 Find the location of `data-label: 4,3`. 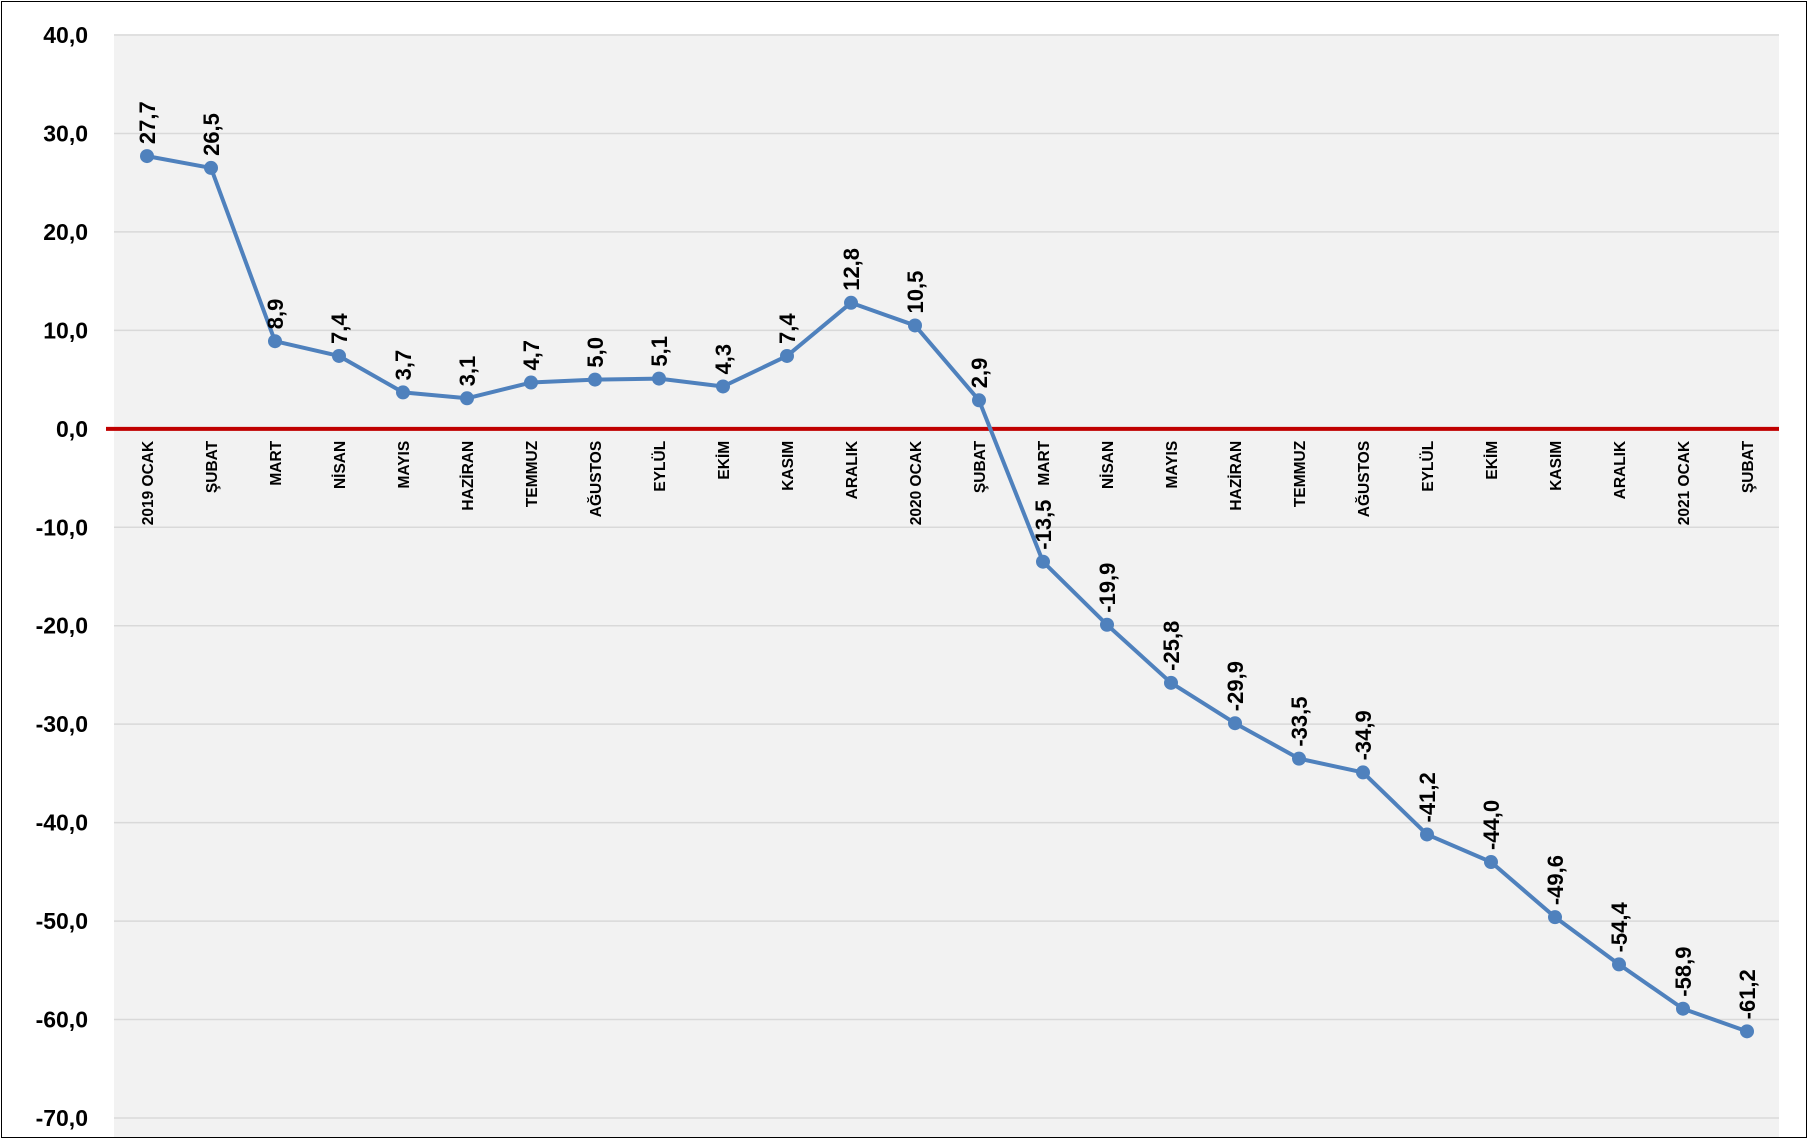

data-label: 4,3 is located at coordinates (723, 359).